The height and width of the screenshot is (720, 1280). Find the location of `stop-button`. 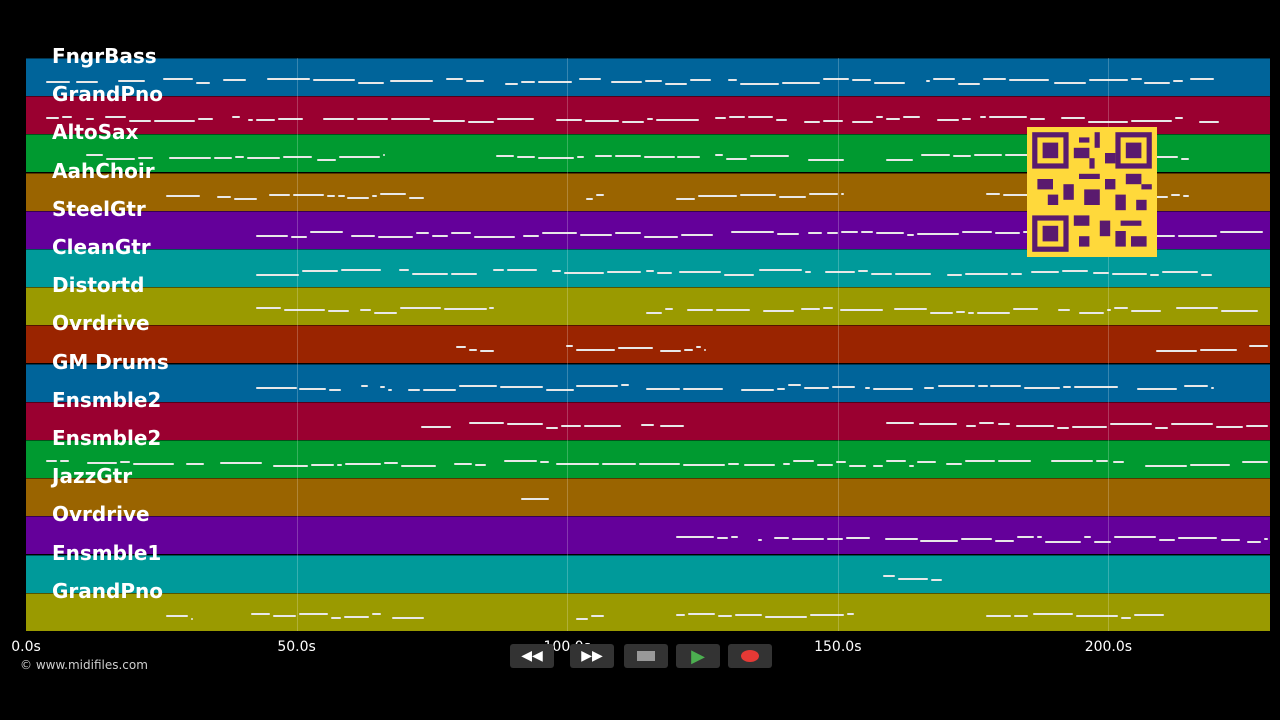

stop-button is located at coordinates (646, 656).